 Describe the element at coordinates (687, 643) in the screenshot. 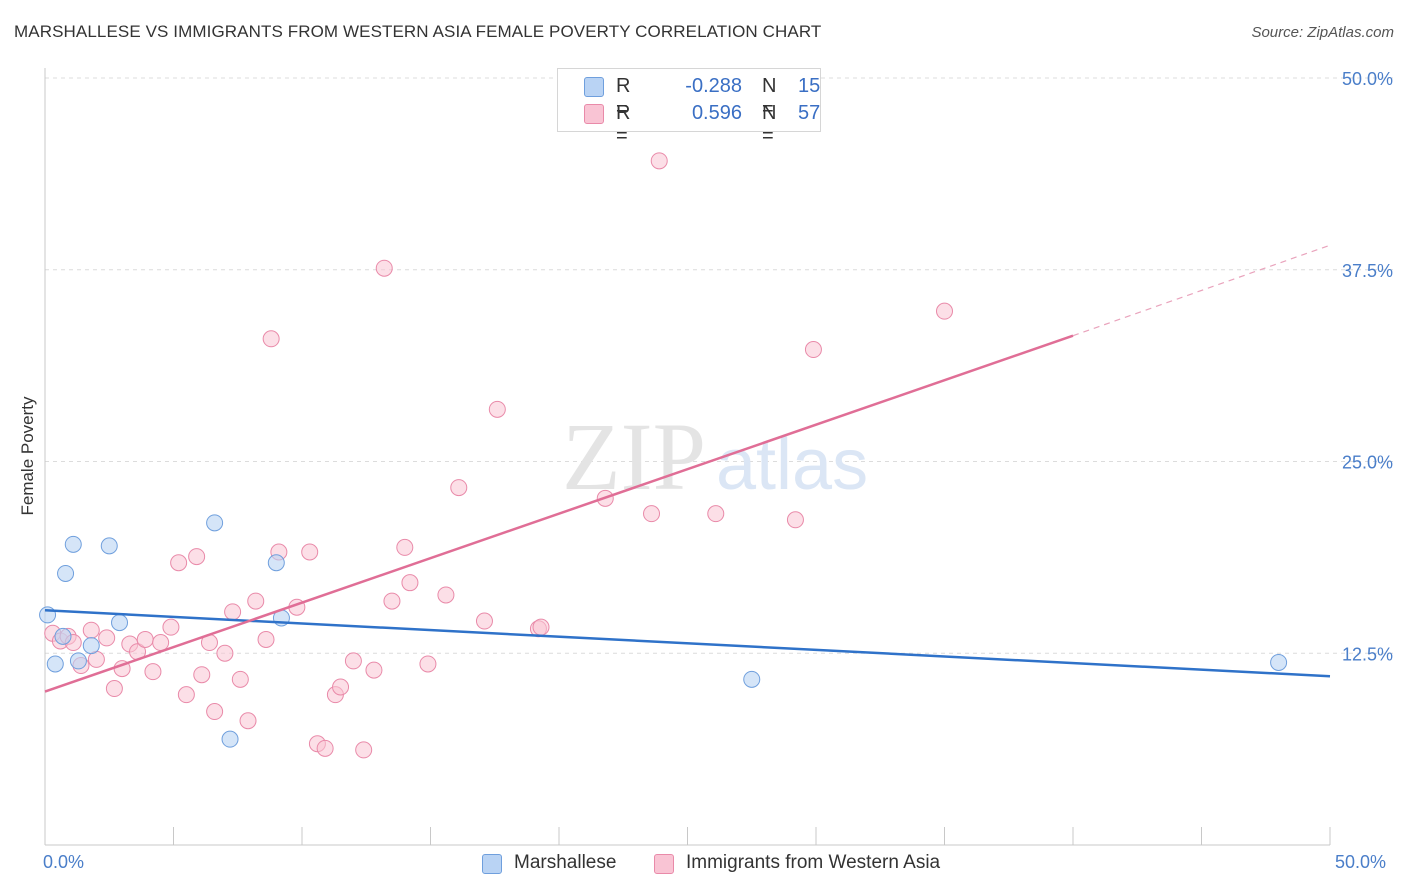

I see `trendline-marshallese` at that location.